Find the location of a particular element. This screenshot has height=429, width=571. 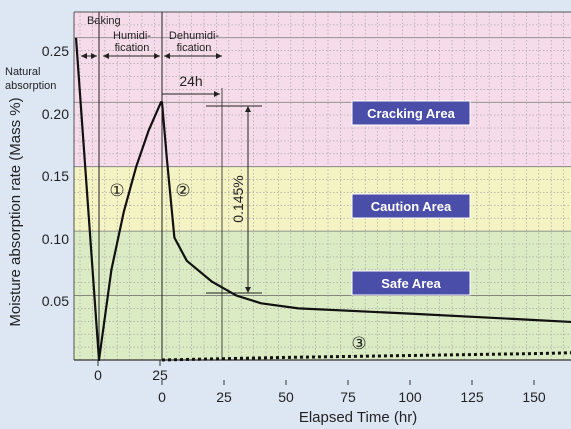

x-tick-label: 125 is located at coordinates (472, 397).